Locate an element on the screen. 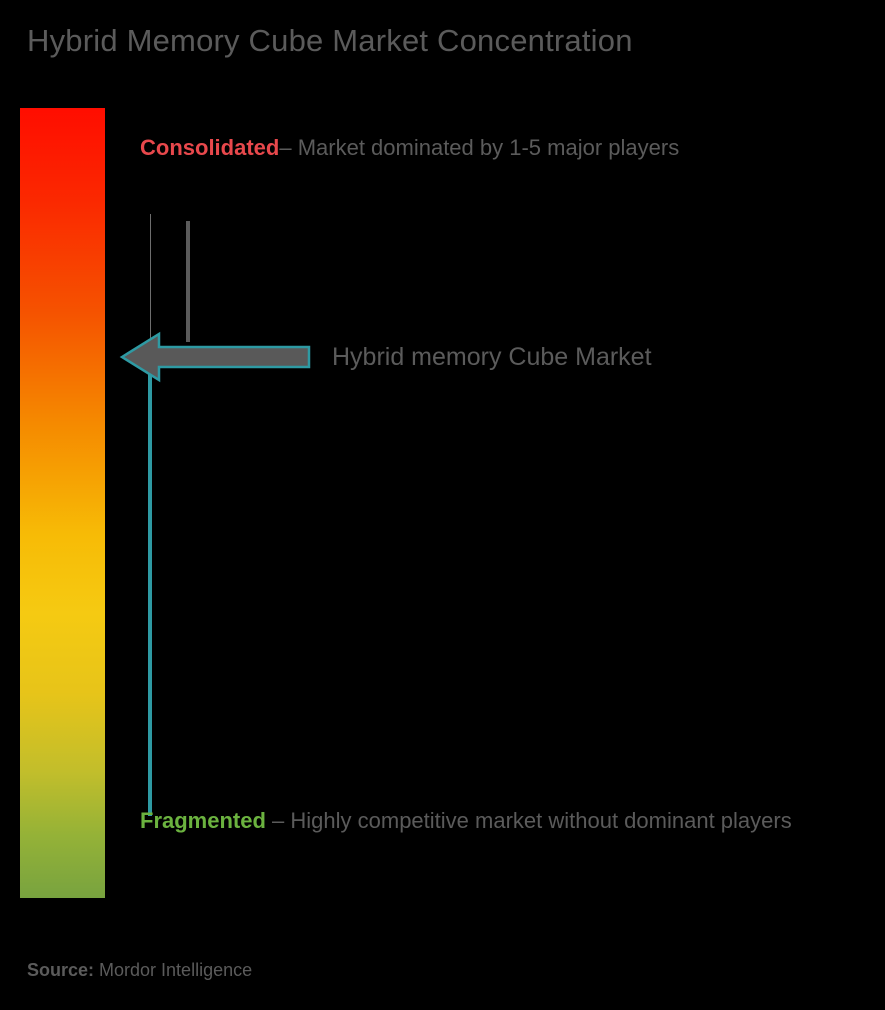  concentration-gradient-bar is located at coordinates (62, 503).